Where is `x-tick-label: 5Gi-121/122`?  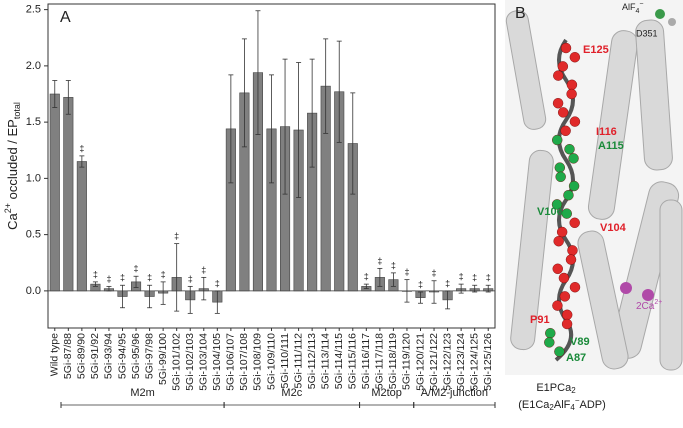 x-tick-label: 5Gi-121/122 is located at coordinates (434, 362).